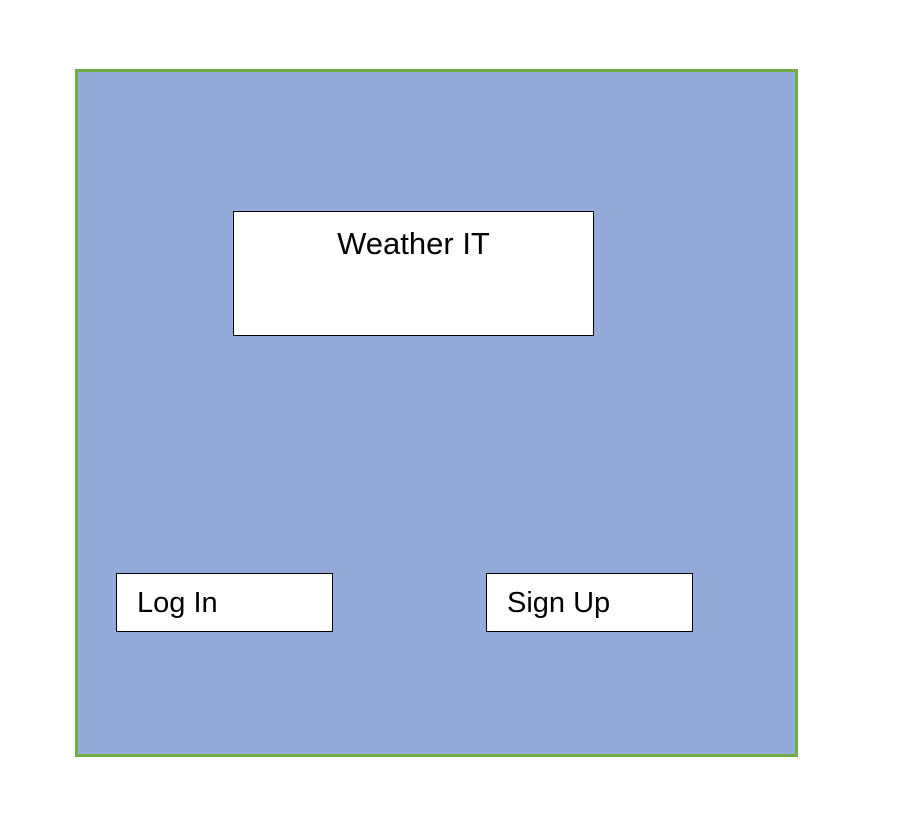 The height and width of the screenshot is (832, 916). What do you see at coordinates (413, 243) in the screenshot?
I see `app-title: Weather IT` at bounding box center [413, 243].